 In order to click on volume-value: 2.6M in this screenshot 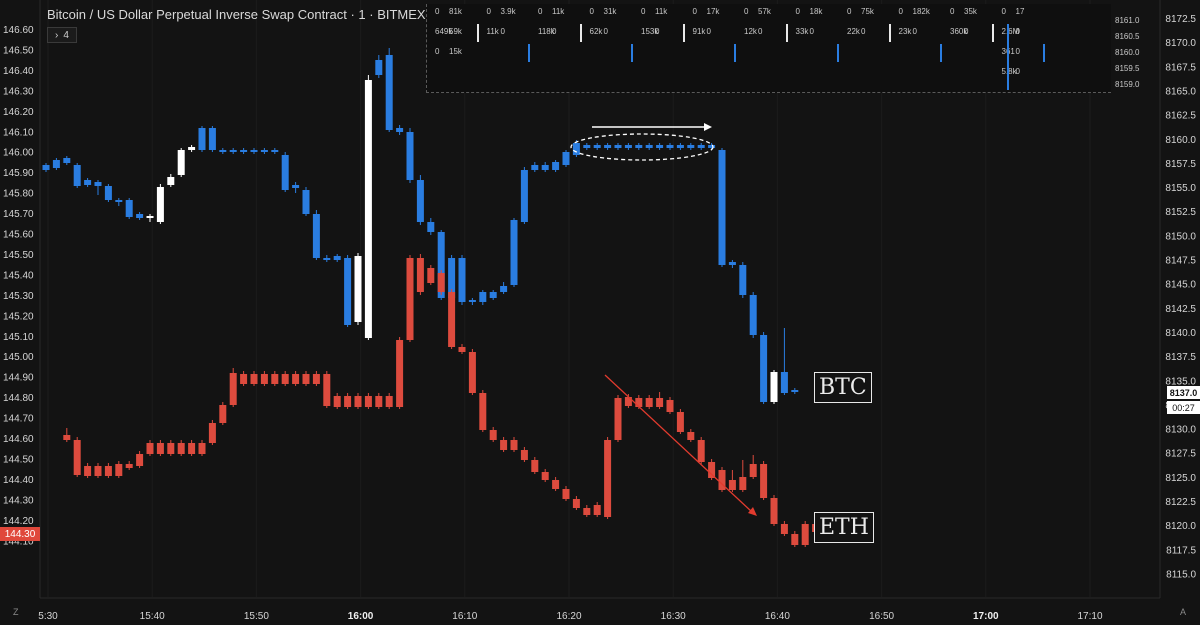, I will do `click(1010, 31)`.